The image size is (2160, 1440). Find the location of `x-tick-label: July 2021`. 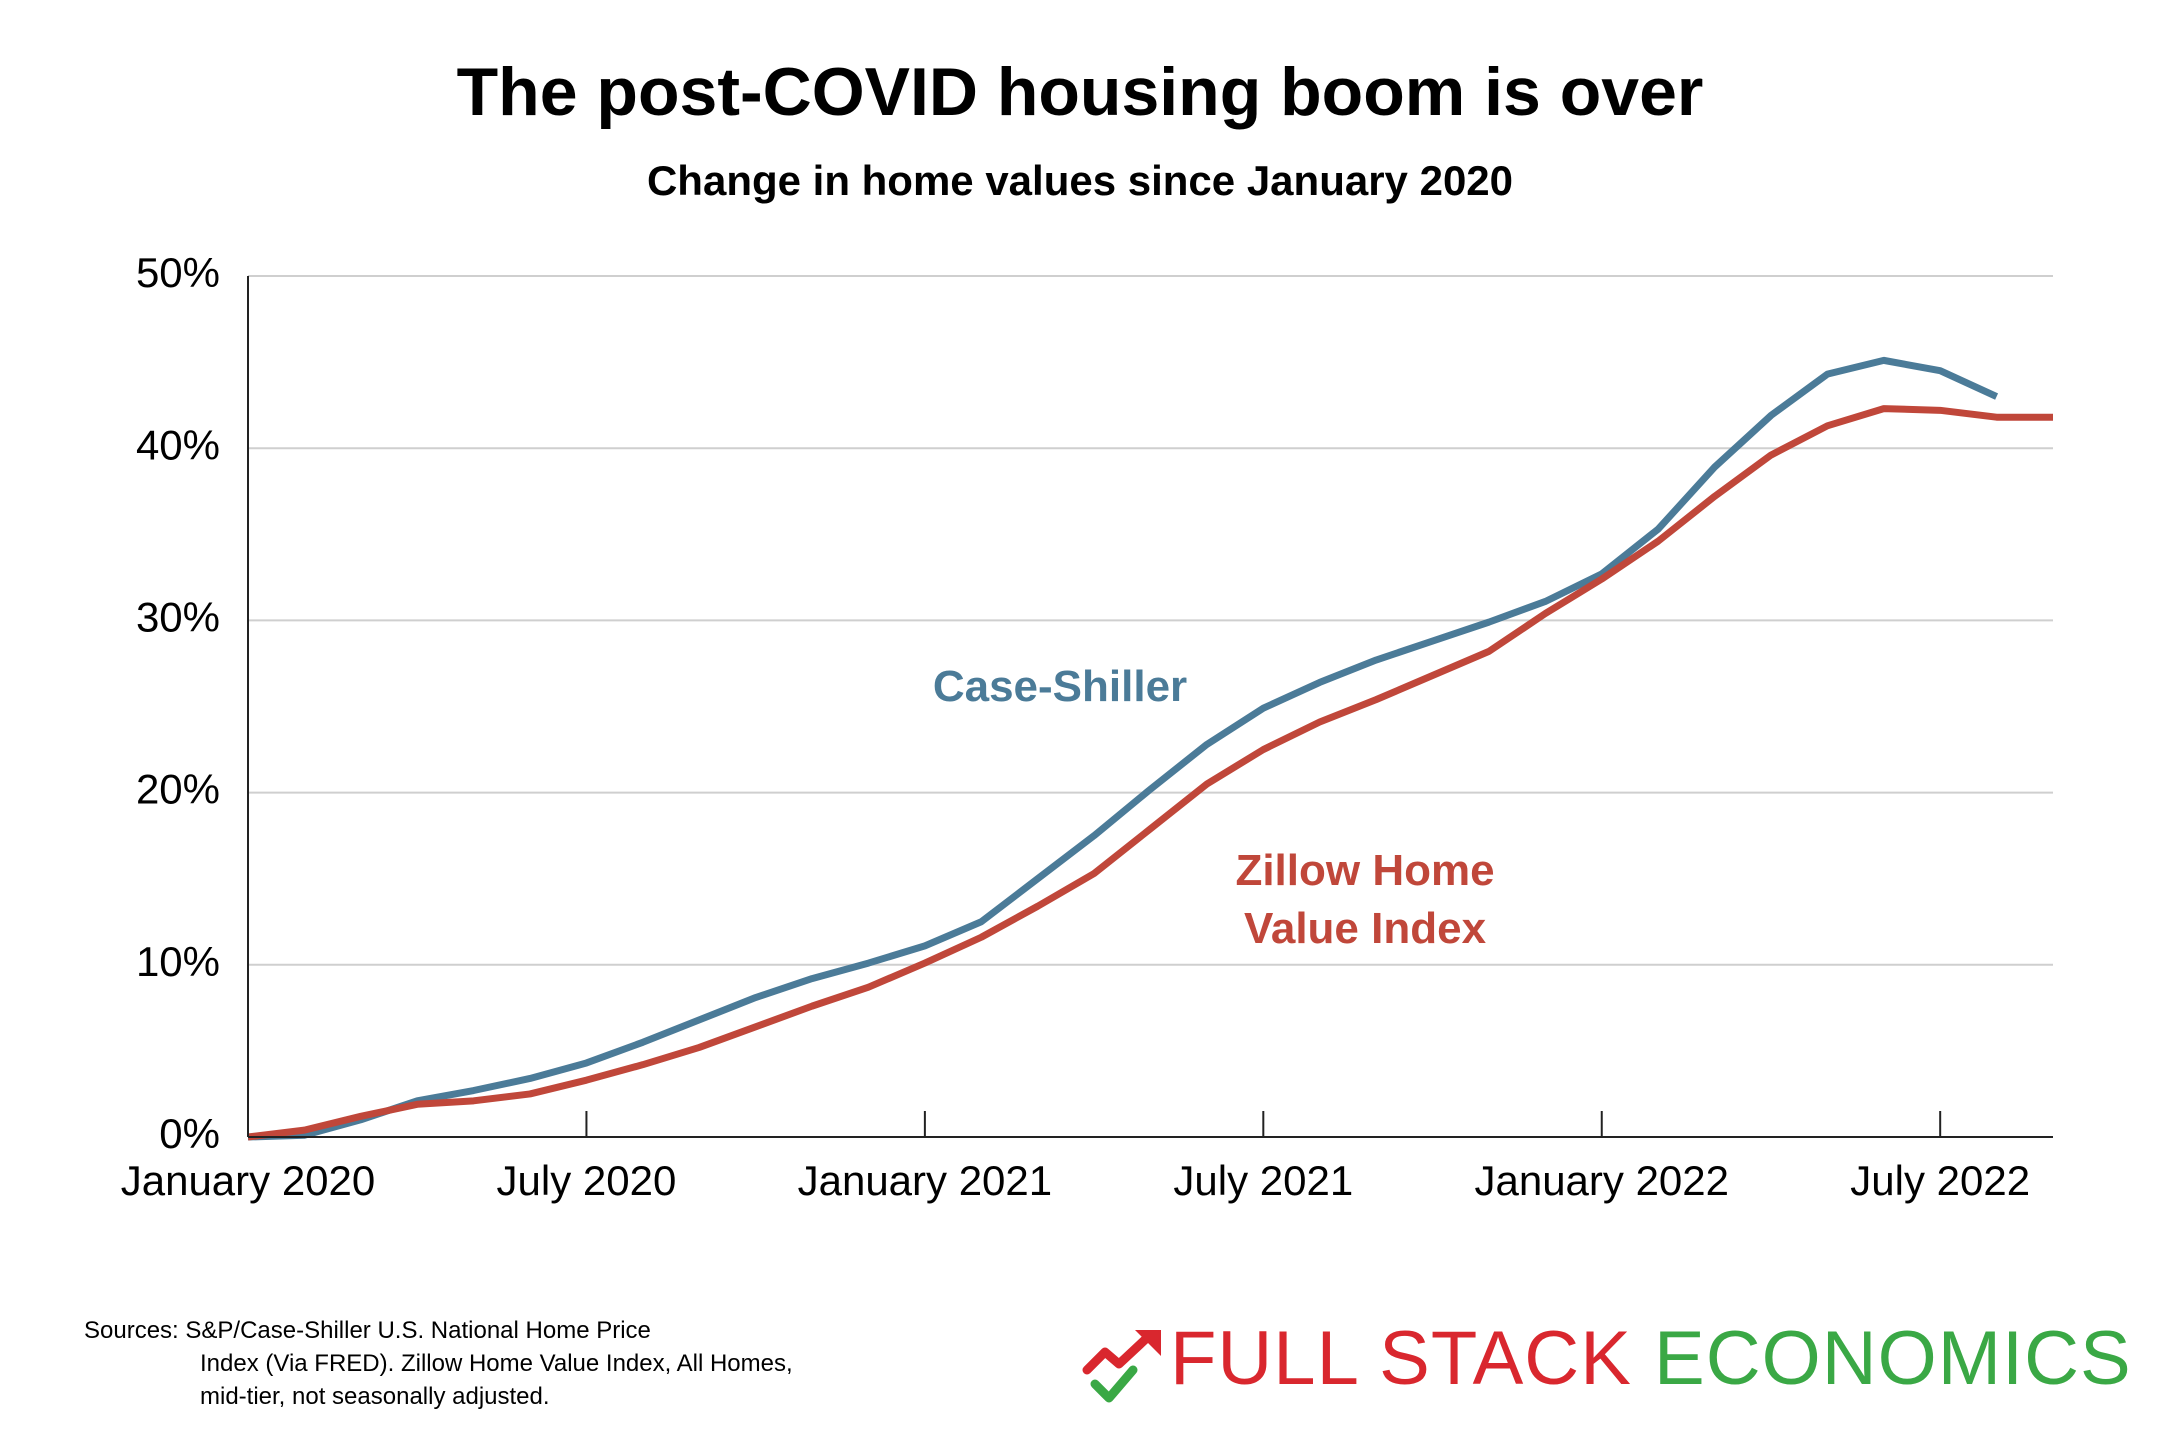

x-tick-label: July 2021 is located at coordinates (1263, 1180).